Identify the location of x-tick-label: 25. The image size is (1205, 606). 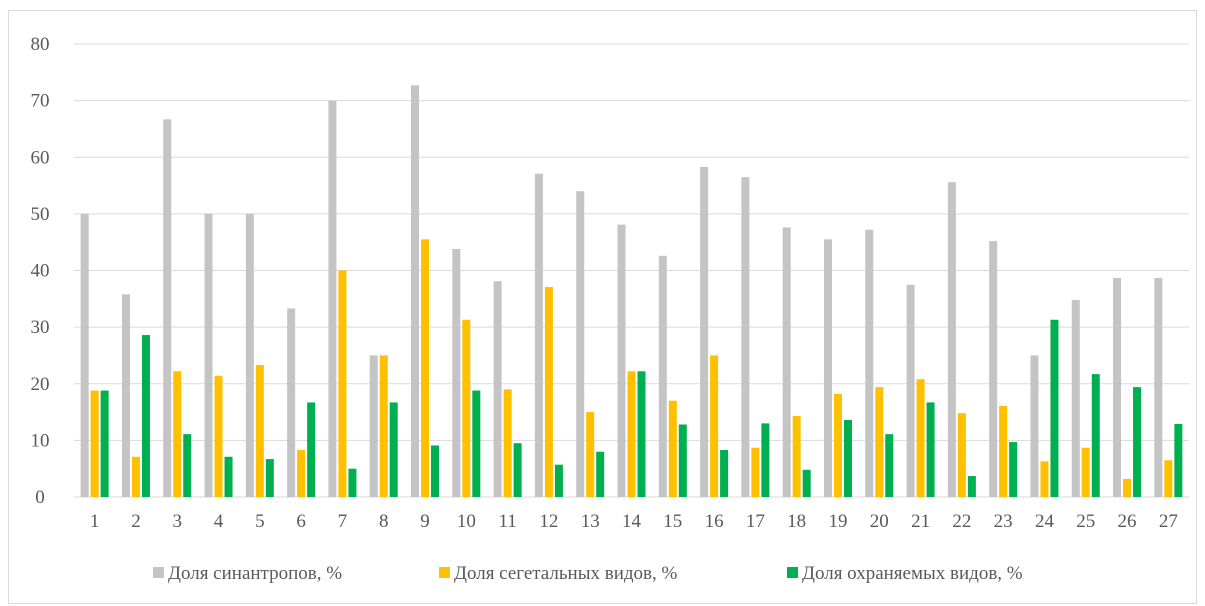
(1085, 521).